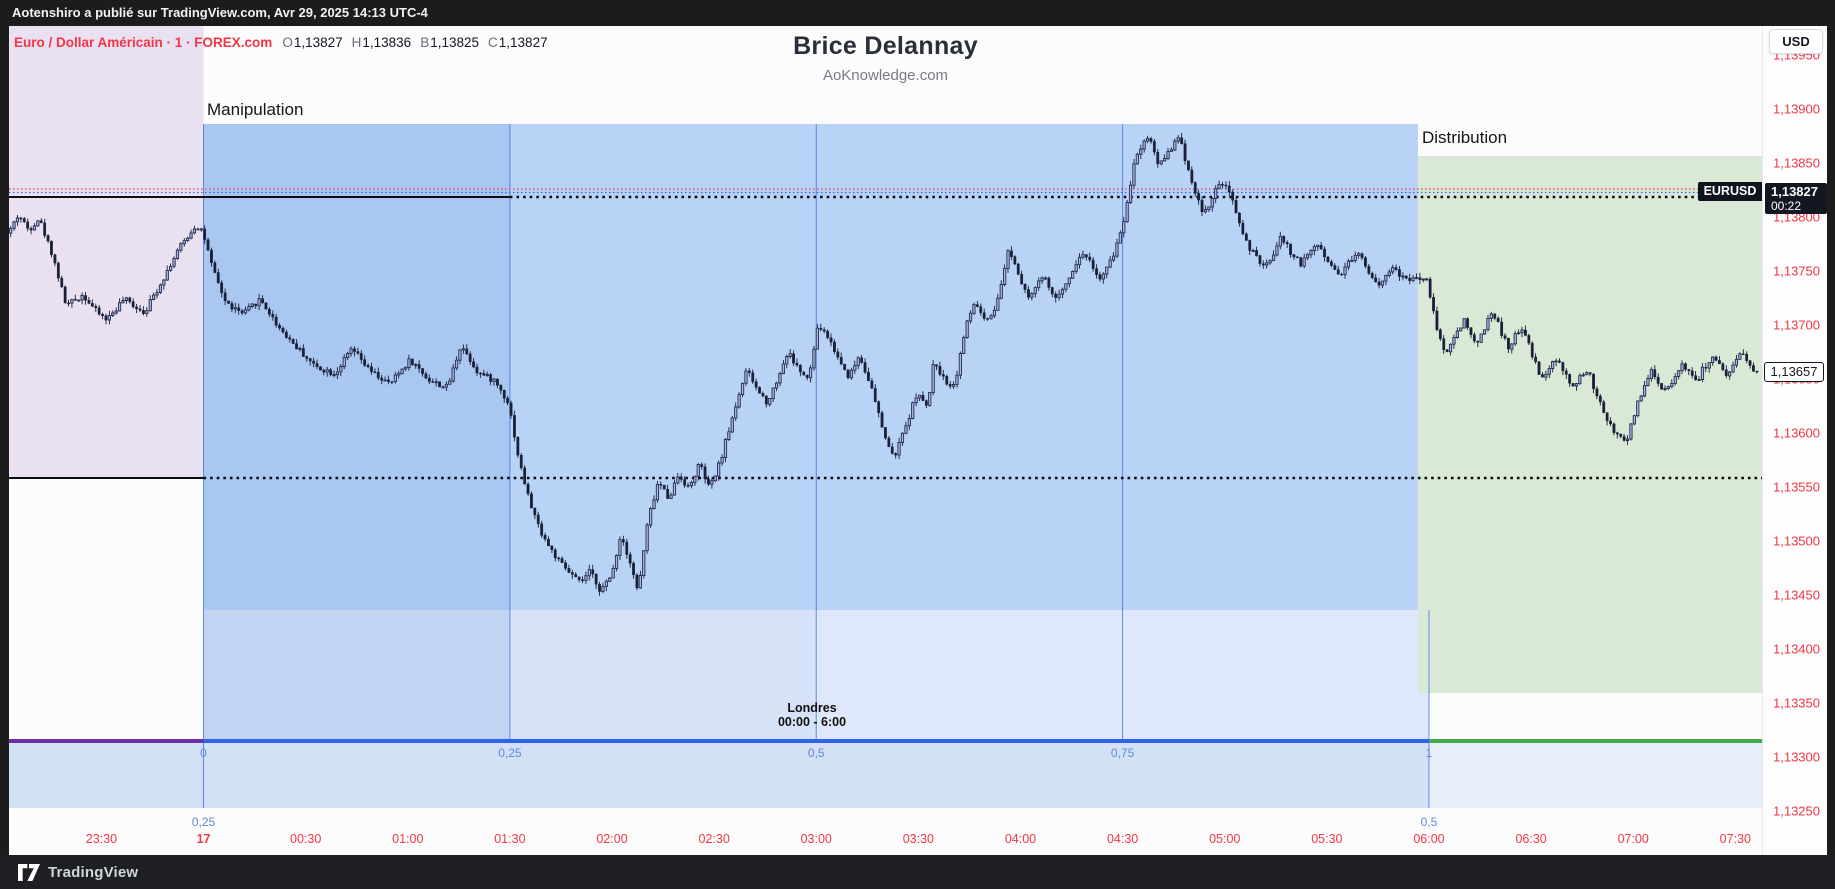 Image resolution: width=1835 pixels, height=889 pixels. I want to click on ohlc-key: C, so click(493, 42).